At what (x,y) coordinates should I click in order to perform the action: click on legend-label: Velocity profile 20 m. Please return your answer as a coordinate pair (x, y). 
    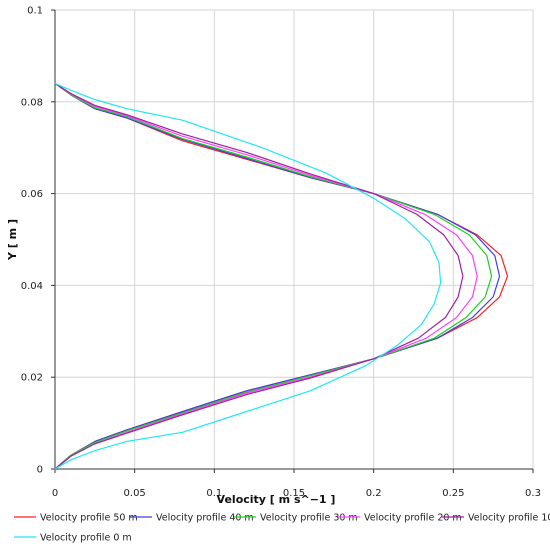
    Looking at the image, I should click on (413, 518).